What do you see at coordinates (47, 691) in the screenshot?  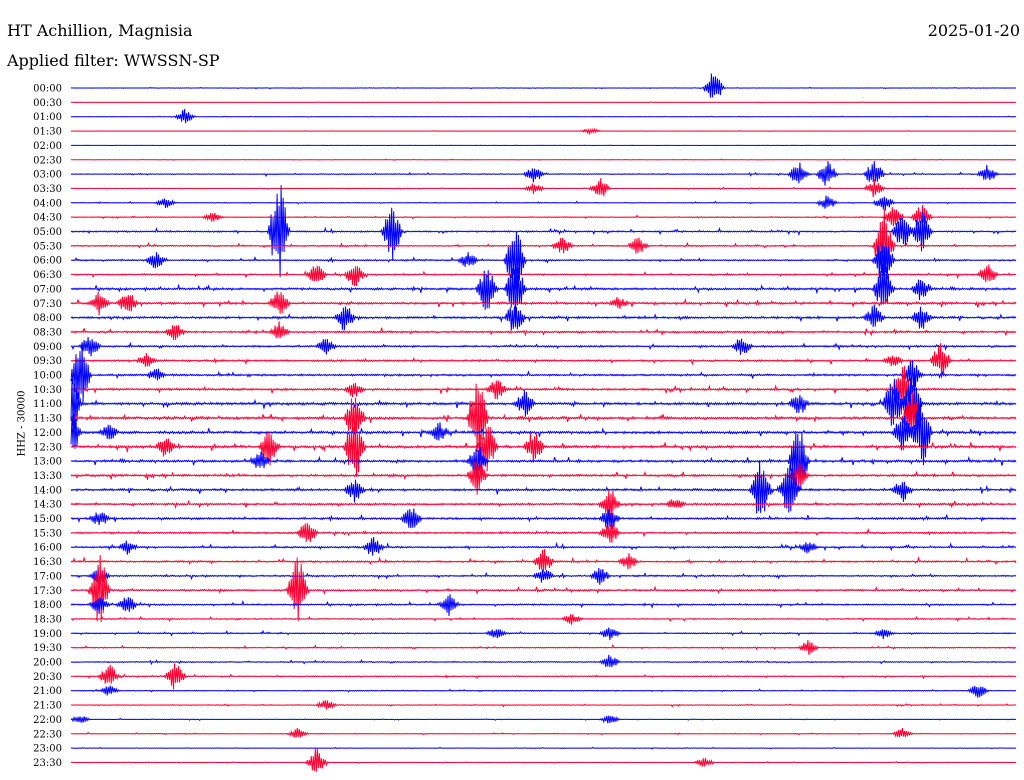 I see `time-tick-label: 21:00` at bounding box center [47, 691].